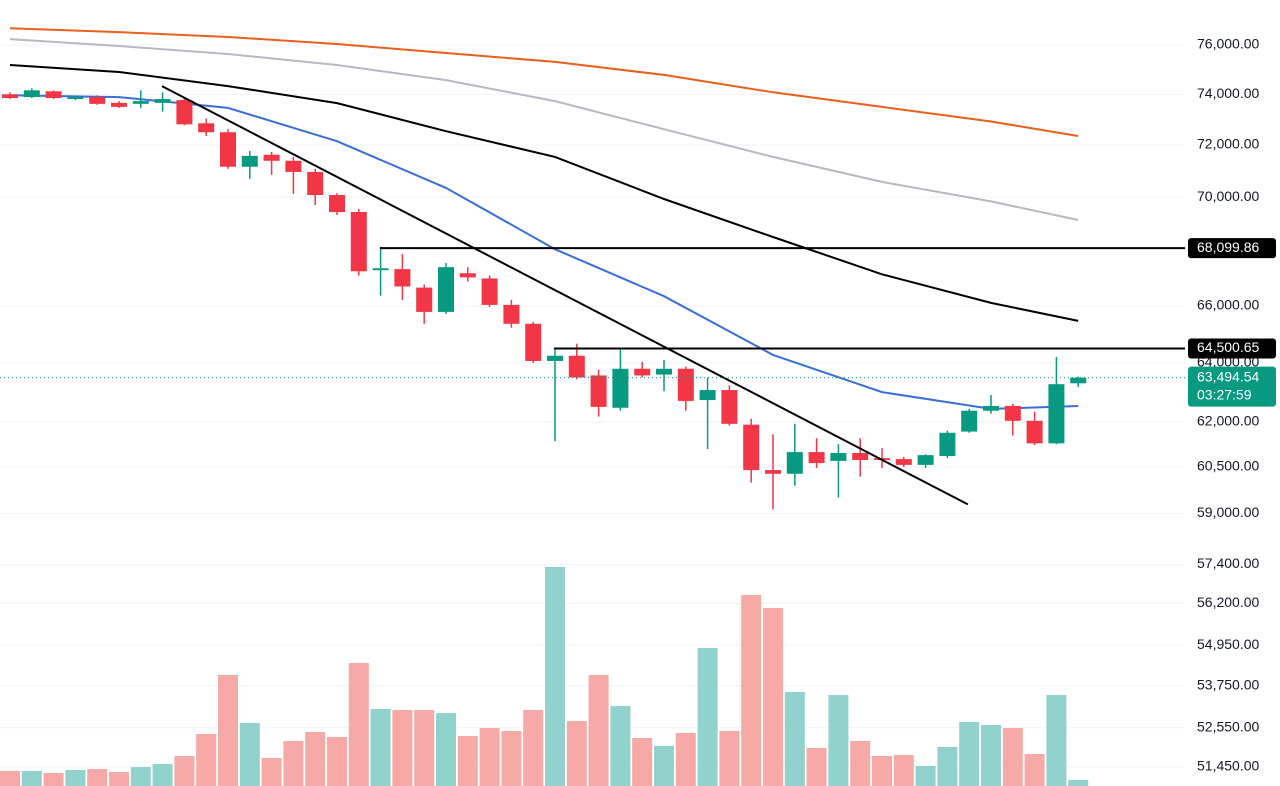 The image size is (1280, 786). I want to click on y-tick-label: 59,000.00, so click(1228, 512).